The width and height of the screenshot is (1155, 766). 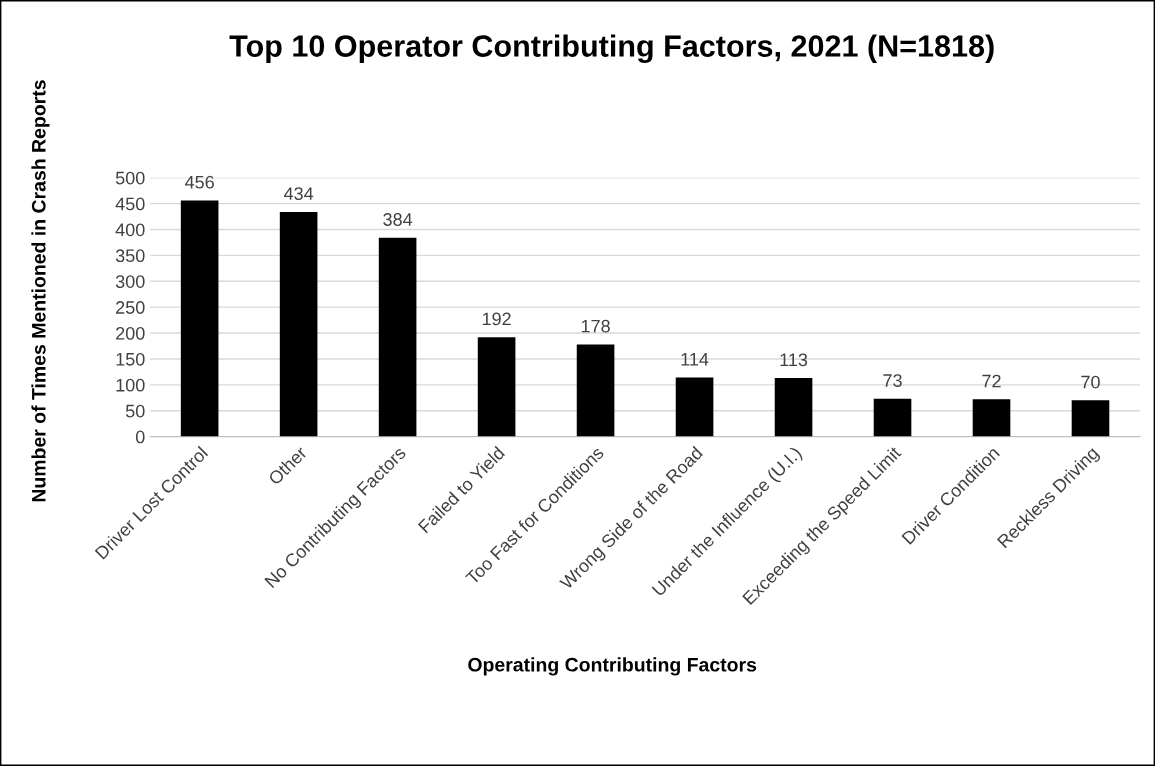 What do you see at coordinates (794, 360) in the screenshot?
I see `data-label: 113` at bounding box center [794, 360].